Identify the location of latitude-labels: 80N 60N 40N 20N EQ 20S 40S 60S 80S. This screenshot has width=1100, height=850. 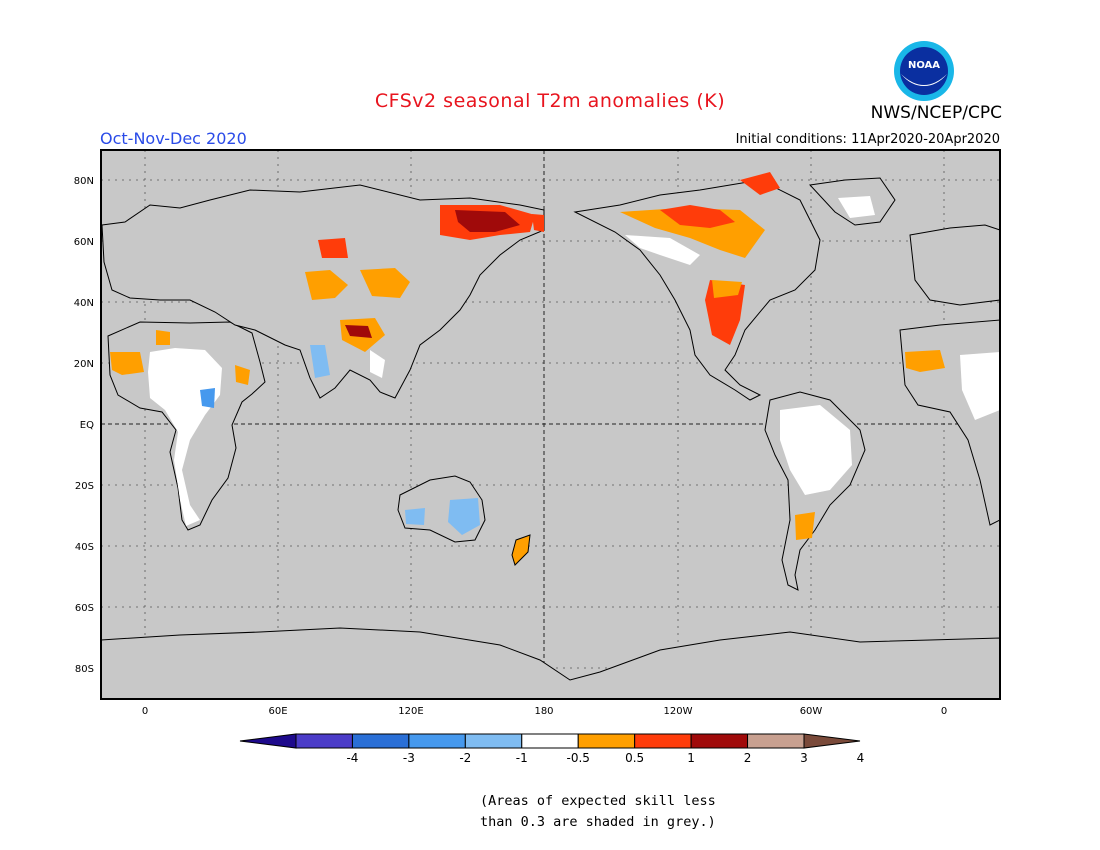
(84, 425).